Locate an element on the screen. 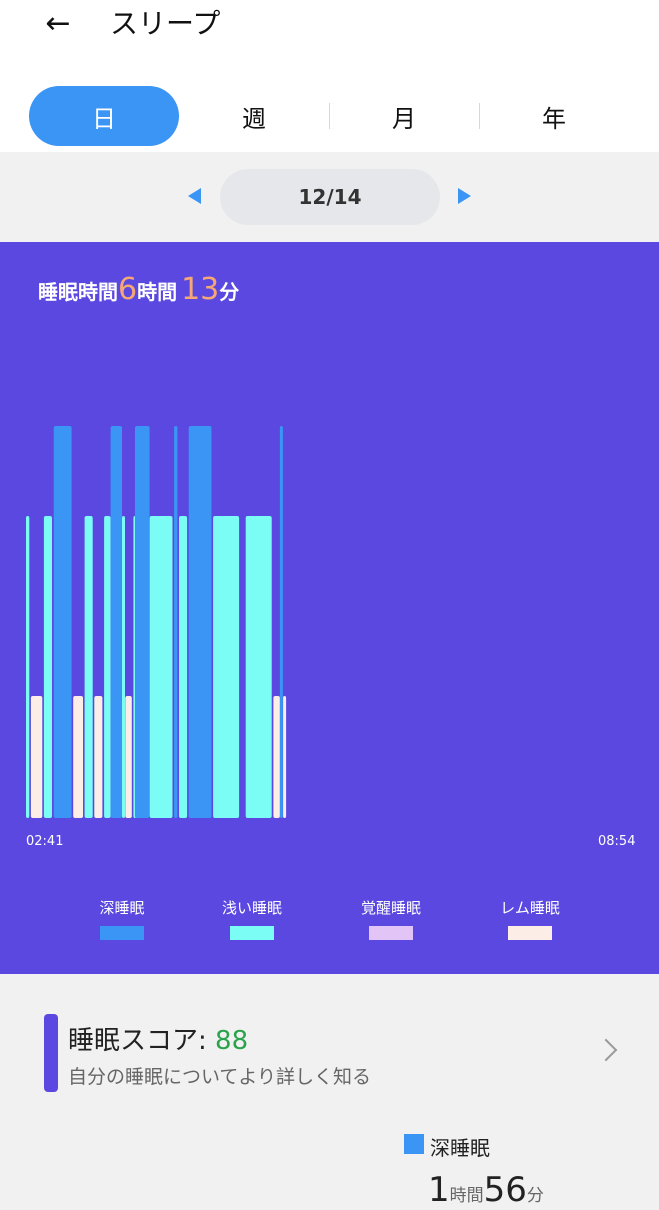 The width and height of the screenshot is (659, 1210). legend-item-deep: 深睡眠 is located at coordinates (122, 918).